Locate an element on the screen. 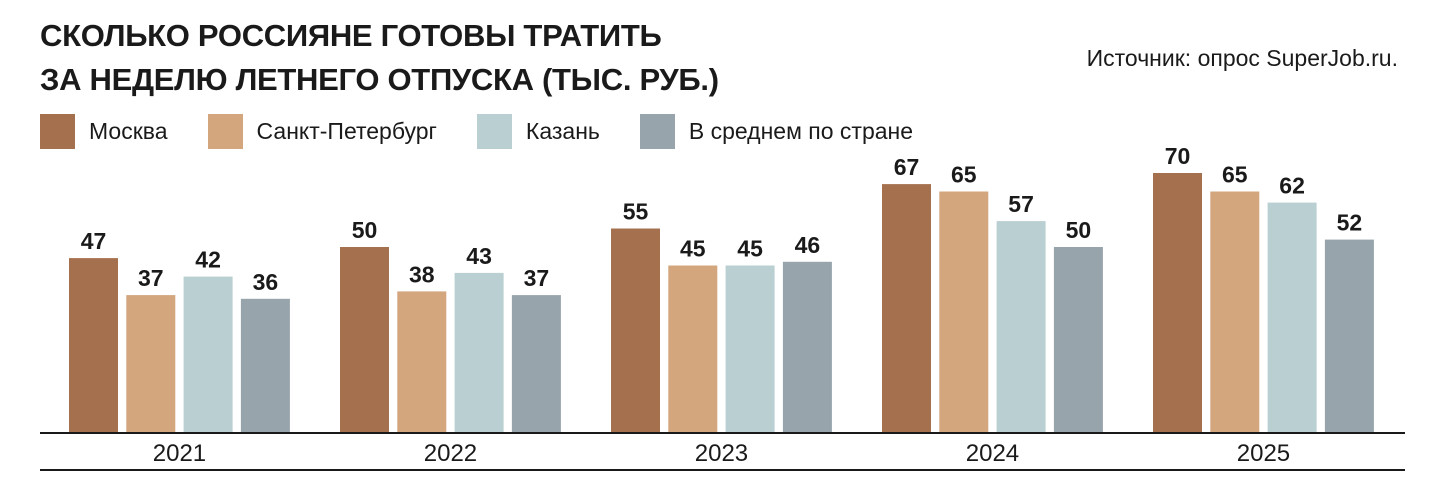 The width and height of the screenshot is (1432, 499). bar-2023-s2 is located at coordinates (750, 348).